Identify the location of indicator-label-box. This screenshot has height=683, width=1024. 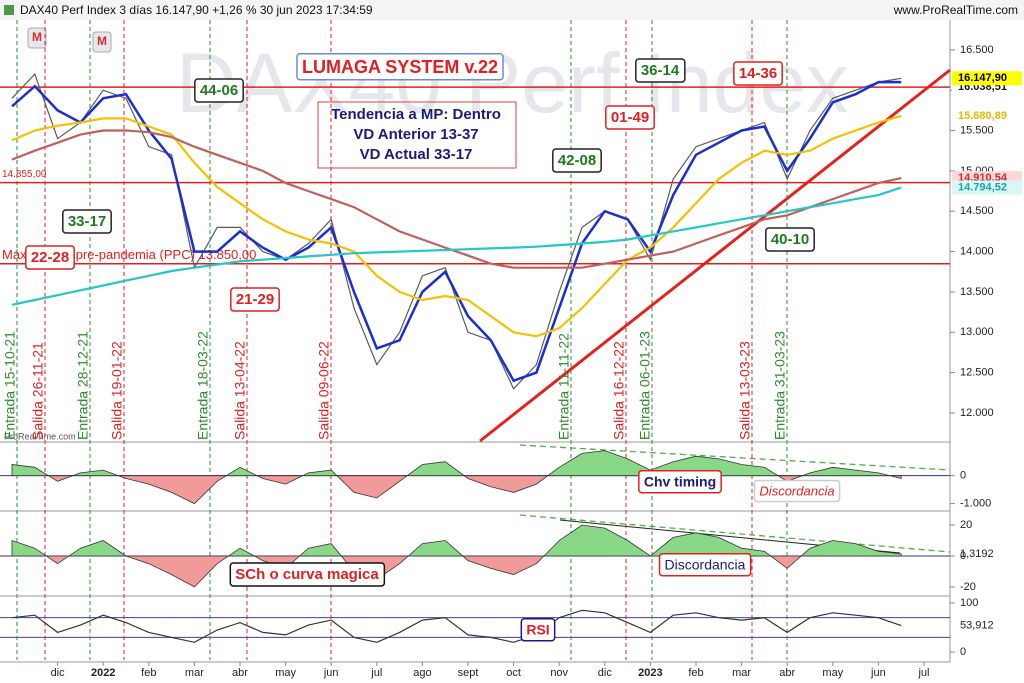
(307, 574).